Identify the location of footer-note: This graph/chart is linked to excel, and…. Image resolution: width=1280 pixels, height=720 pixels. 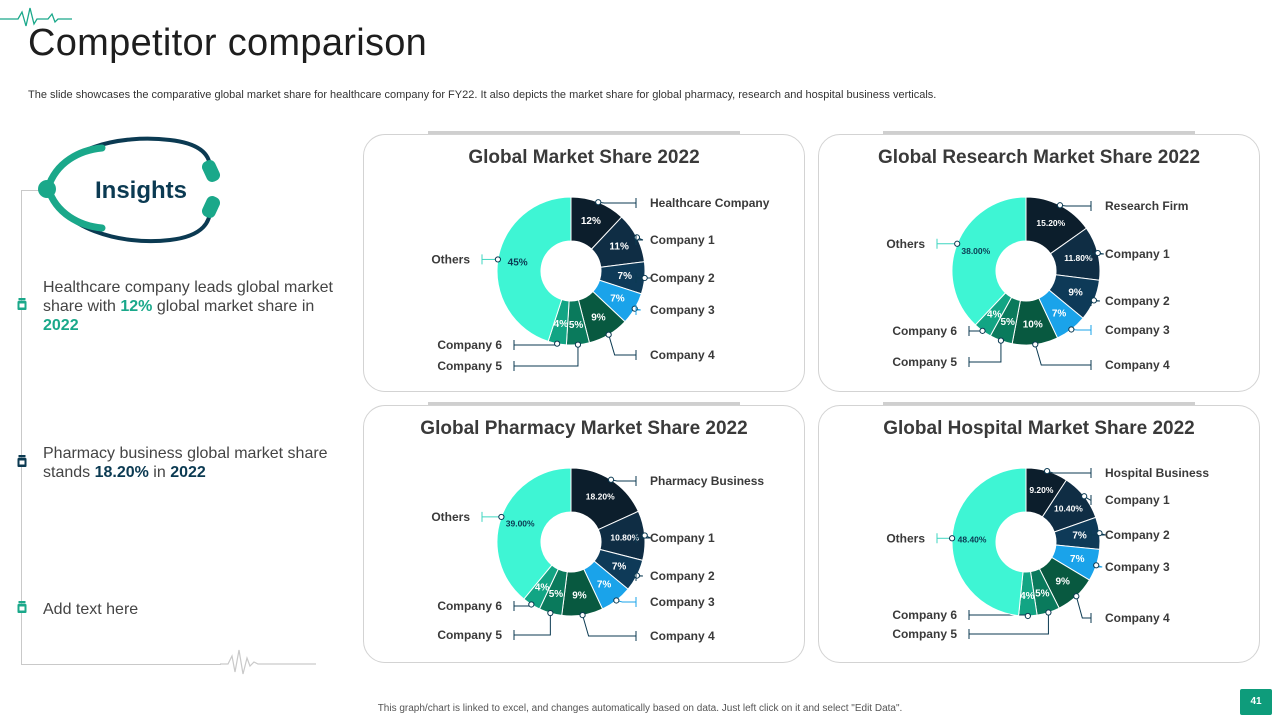
(640, 708).